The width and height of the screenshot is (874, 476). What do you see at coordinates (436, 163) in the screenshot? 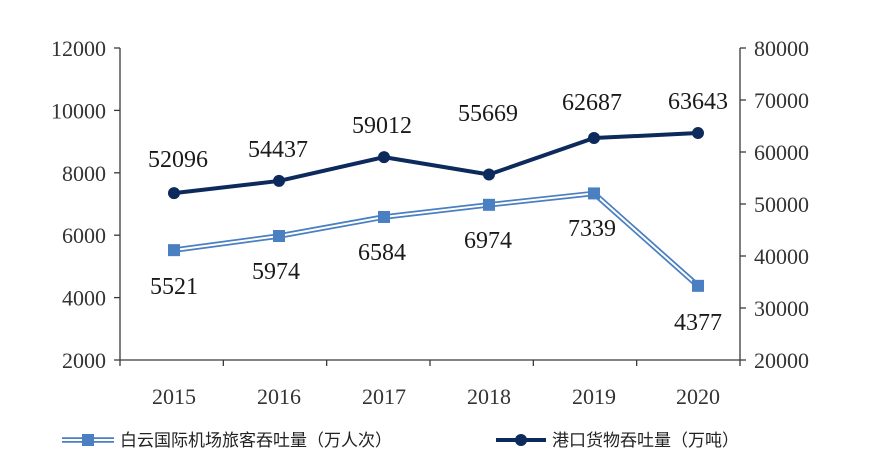
I see `cargo-series-line` at bounding box center [436, 163].